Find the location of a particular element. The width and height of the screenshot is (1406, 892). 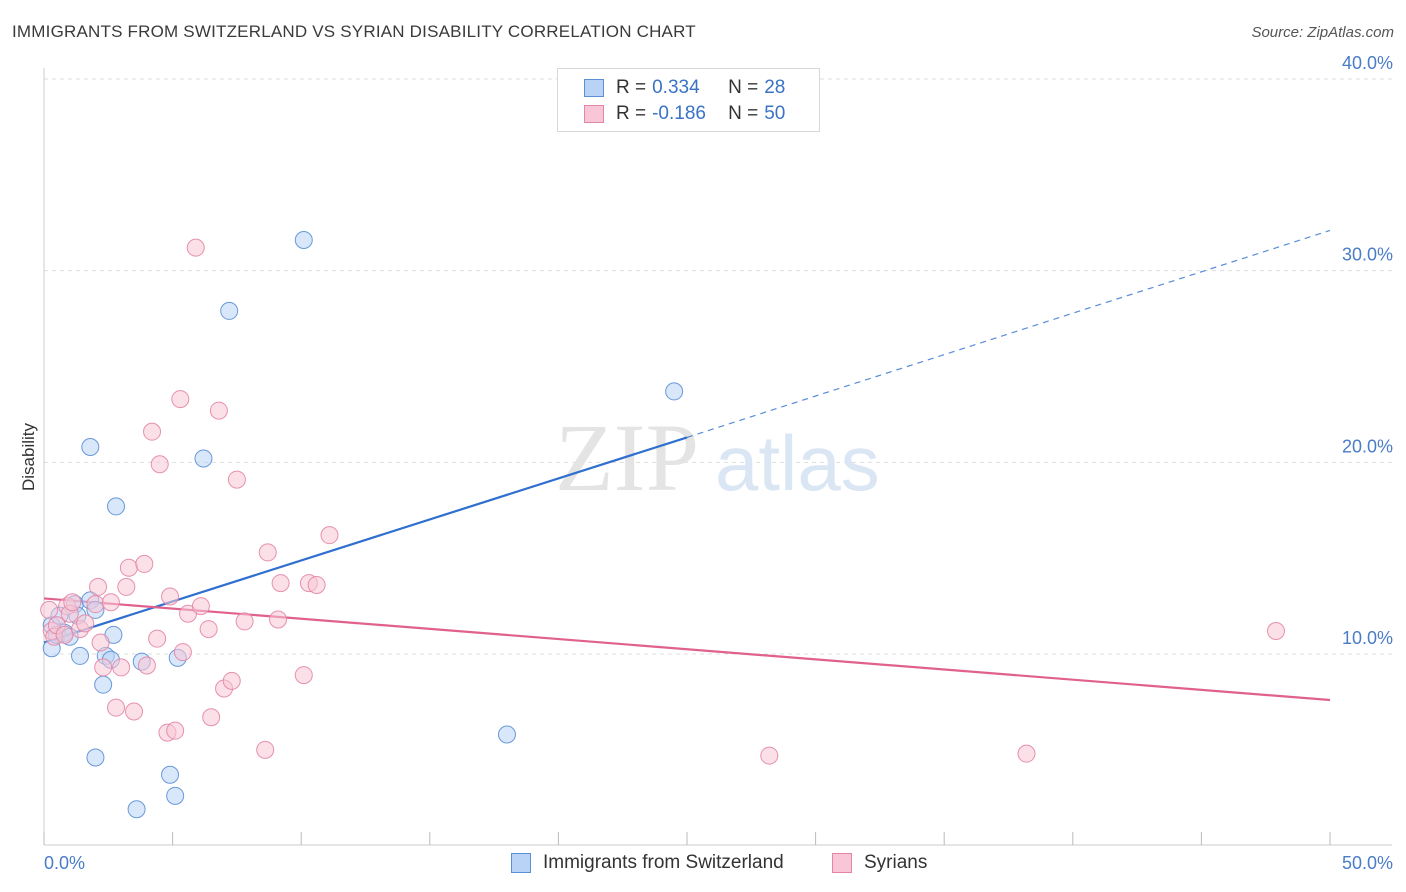

legend-row-syrians: R = -0.186 N = 50 is located at coordinates (684, 114).